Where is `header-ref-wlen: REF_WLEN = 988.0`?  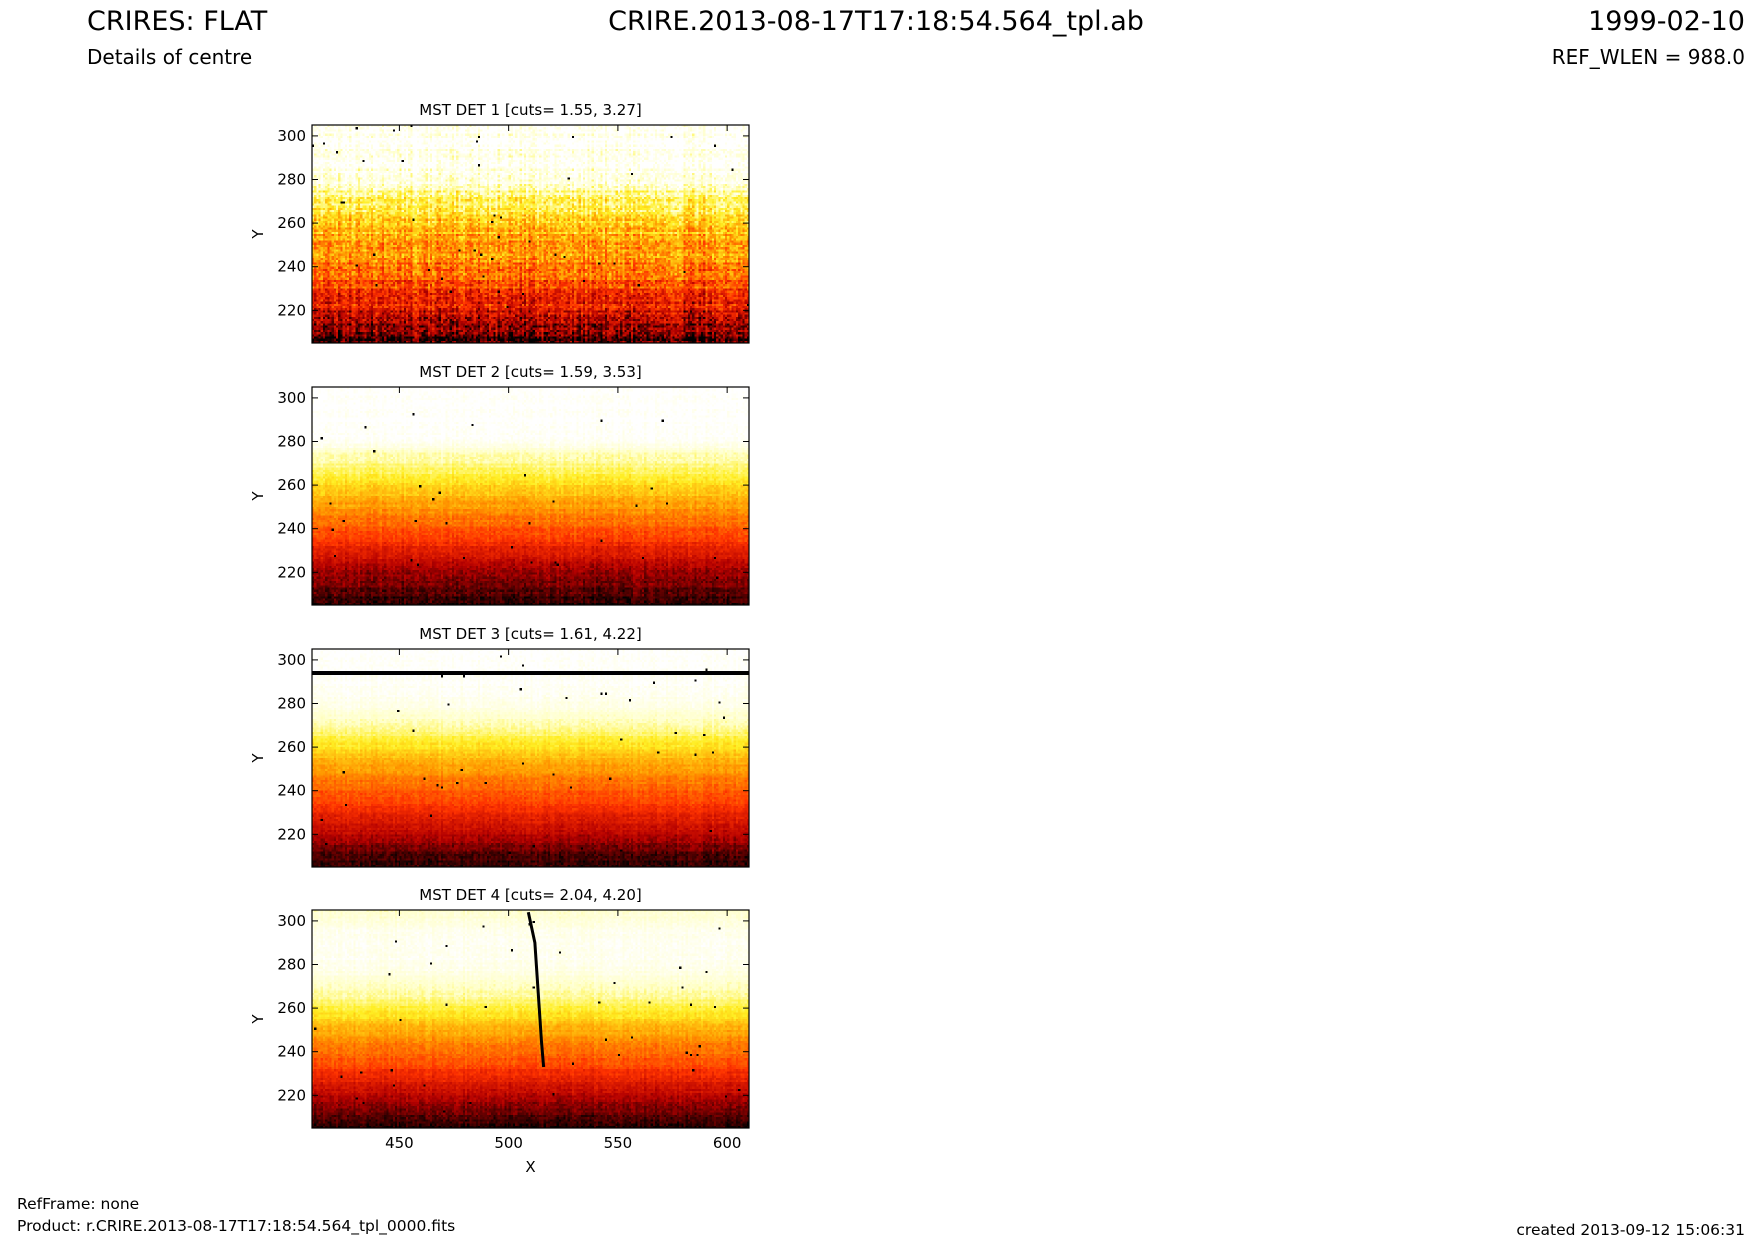 header-ref-wlen: REF_WLEN = 988.0 is located at coordinates (1648, 57).